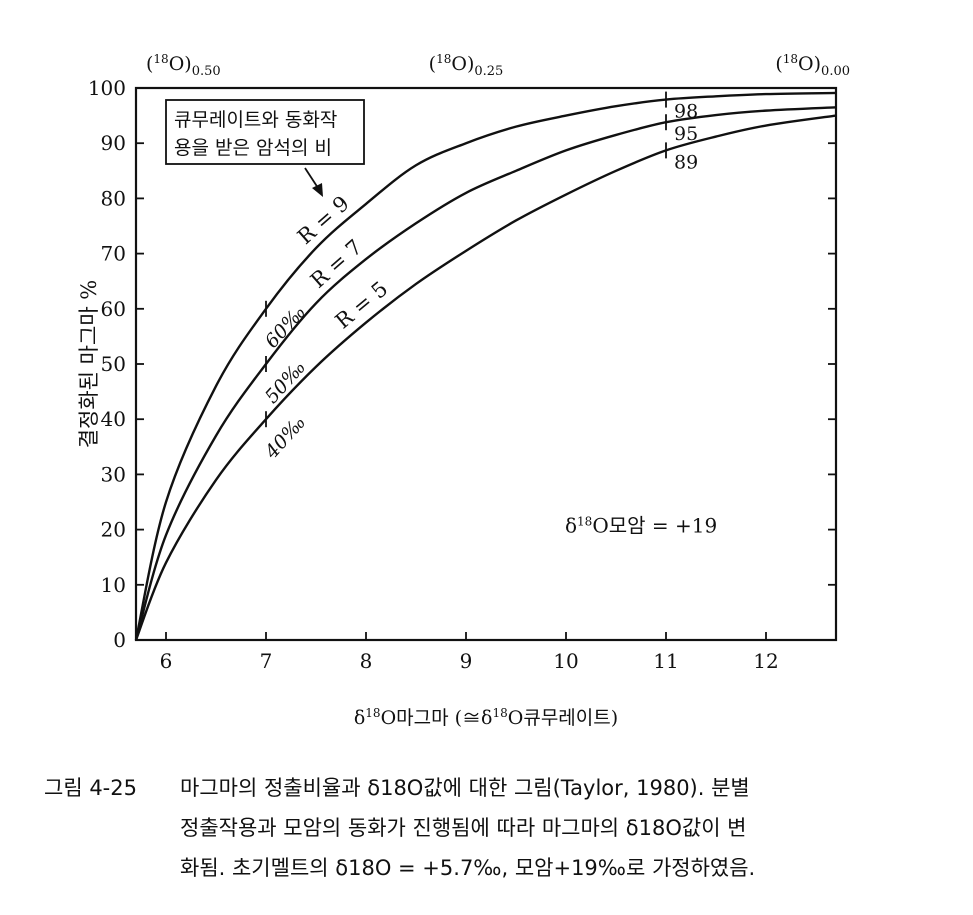  Describe the element at coordinates (113, 254) in the screenshot. I see `y-tick-label: 70` at that location.